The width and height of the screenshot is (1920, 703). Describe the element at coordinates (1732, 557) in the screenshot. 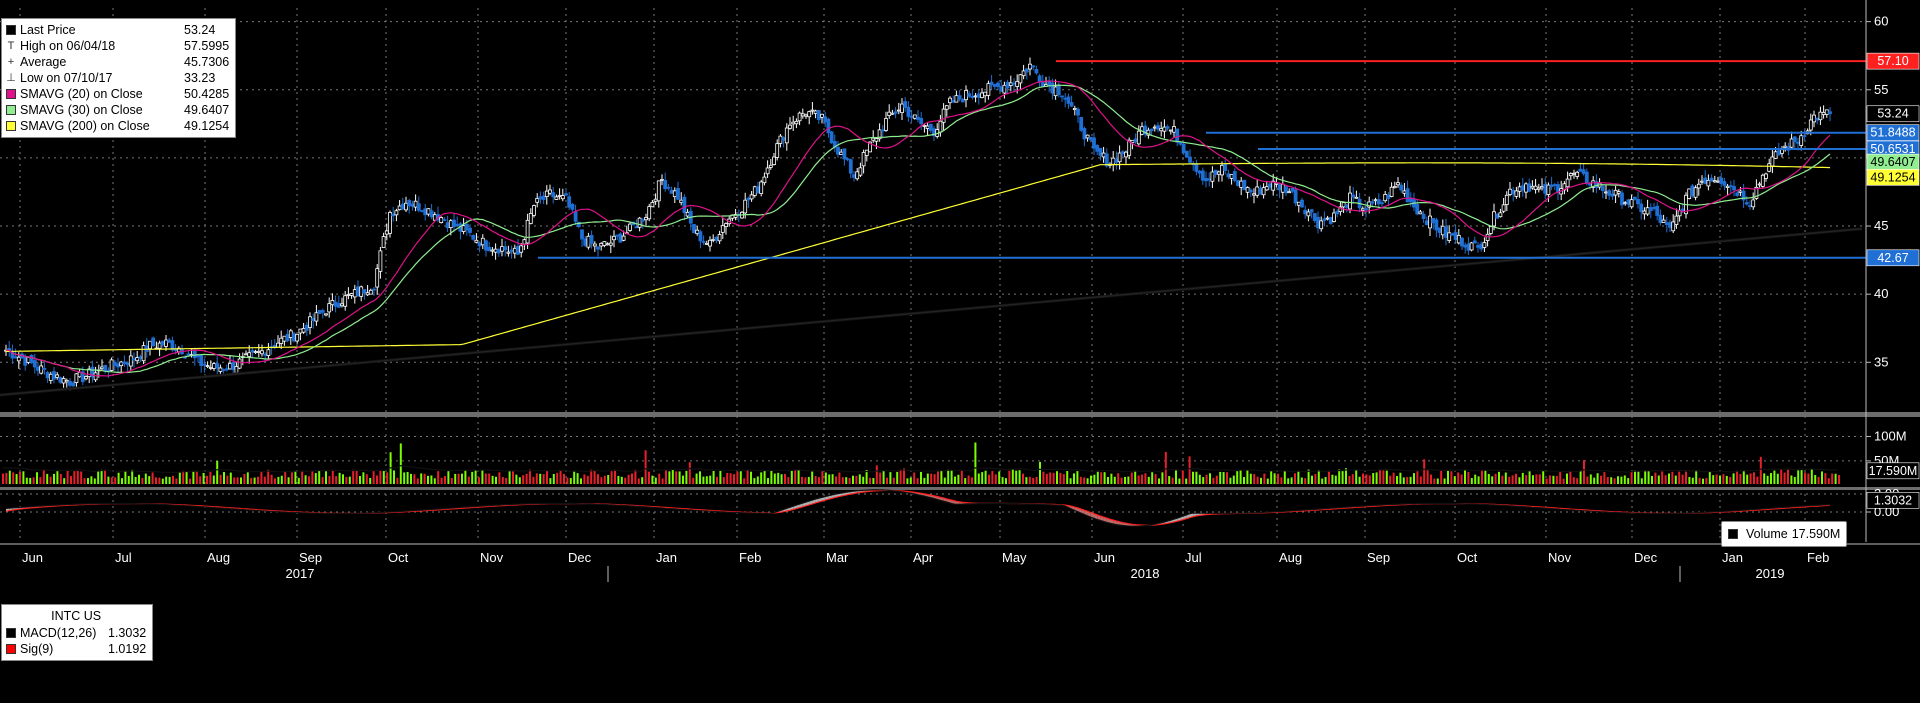

I see `month-label: Jan` at that location.